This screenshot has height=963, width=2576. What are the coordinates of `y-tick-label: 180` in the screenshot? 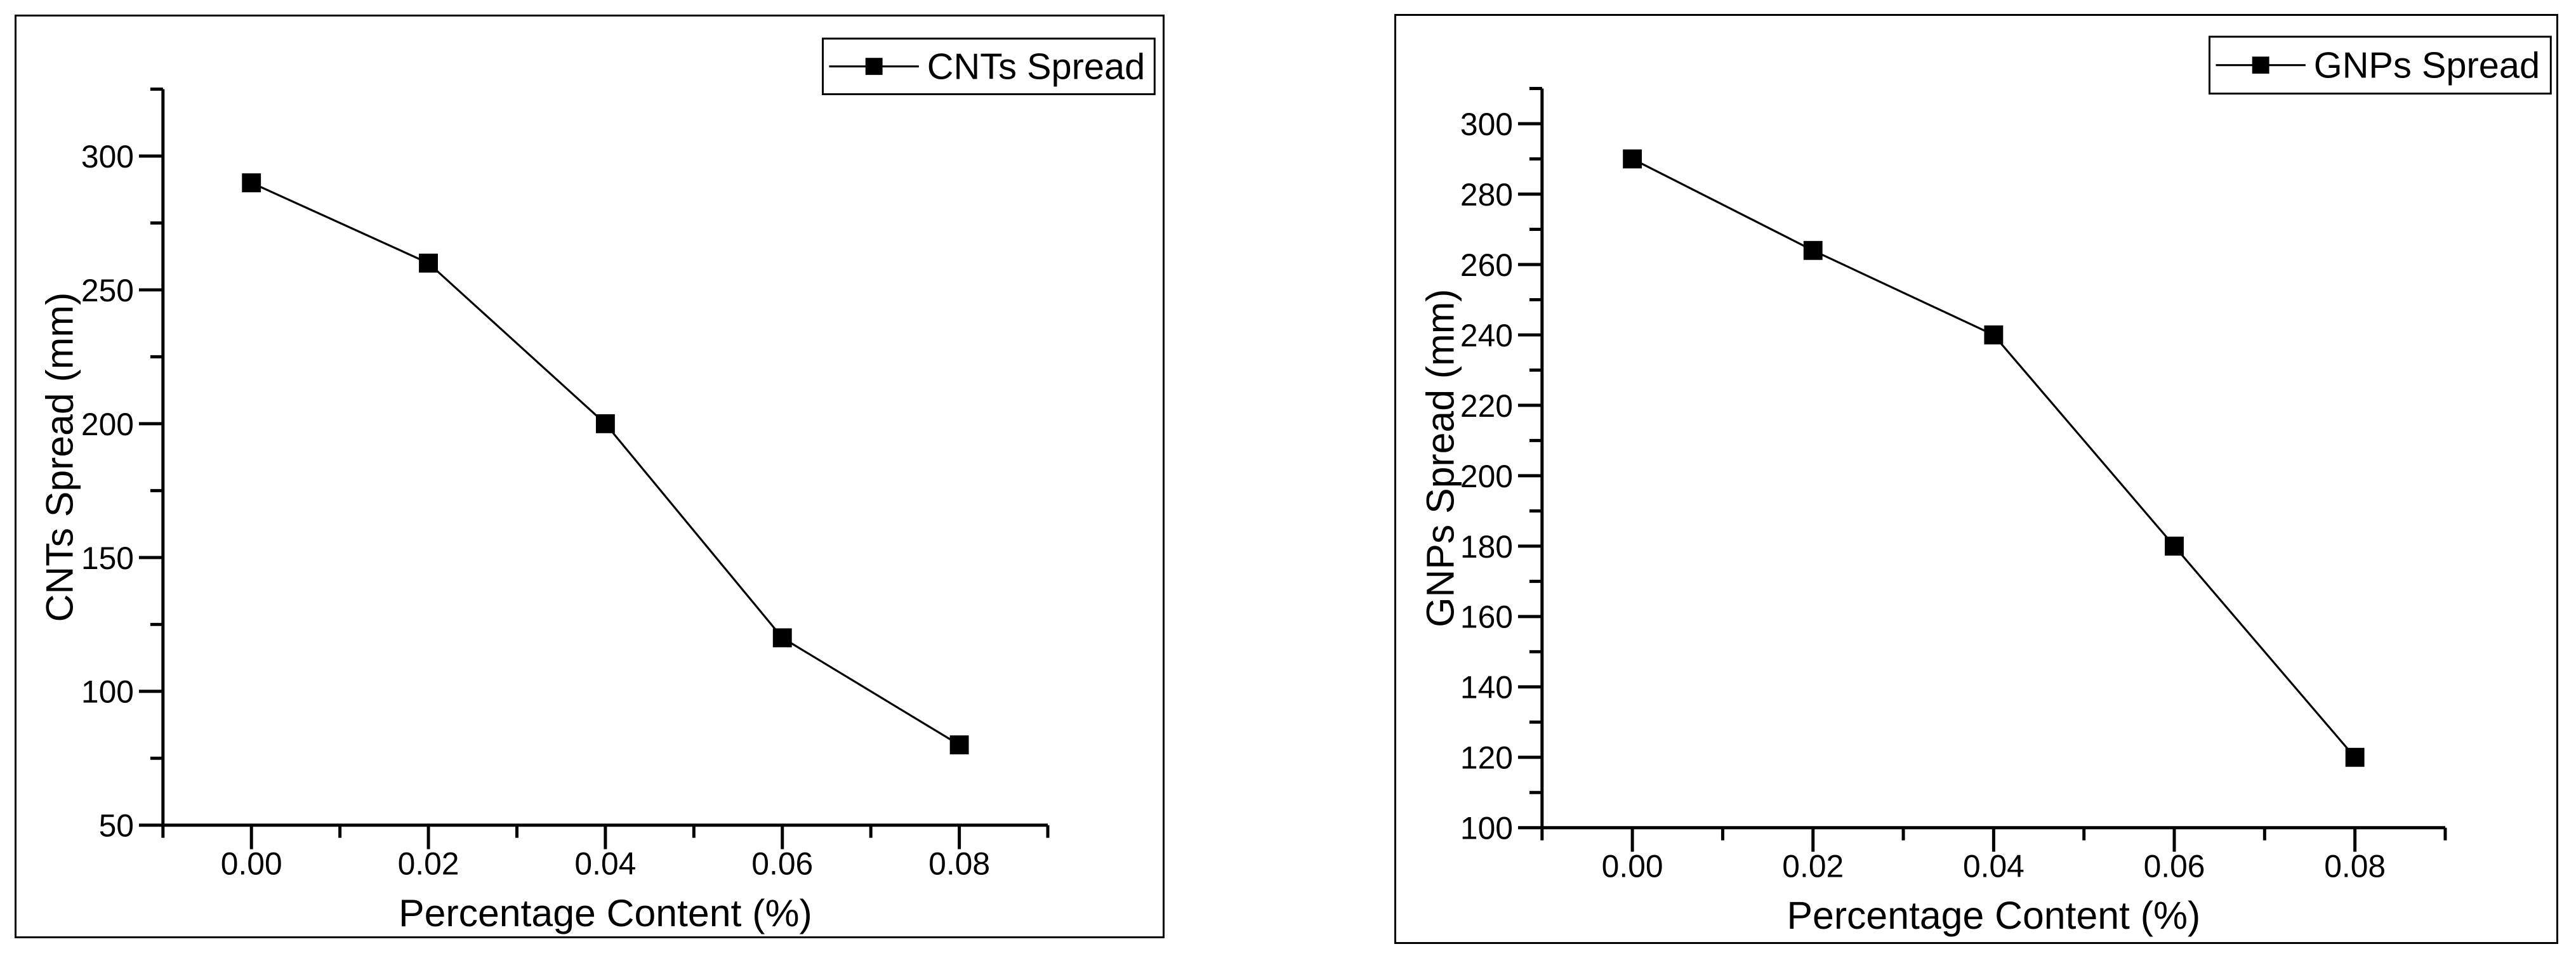 It's located at (1487, 547).